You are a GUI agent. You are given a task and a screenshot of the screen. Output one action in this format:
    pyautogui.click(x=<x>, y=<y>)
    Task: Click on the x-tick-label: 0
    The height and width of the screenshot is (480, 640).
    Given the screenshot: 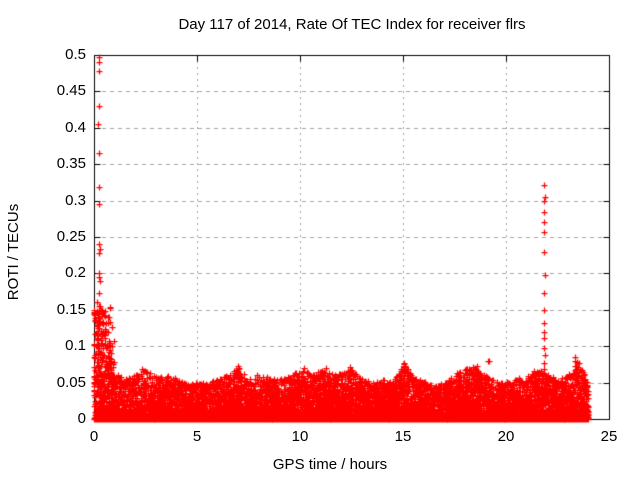 What is the action you would take?
    pyautogui.click(x=94, y=436)
    